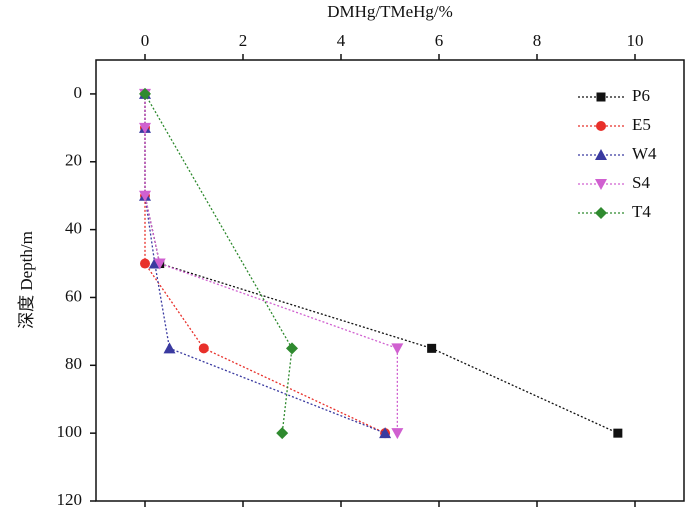 This screenshot has width=700, height=525. What do you see at coordinates (641, 124) in the screenshot?
I see `legend-label: E5` at bounding box center [641, 124].